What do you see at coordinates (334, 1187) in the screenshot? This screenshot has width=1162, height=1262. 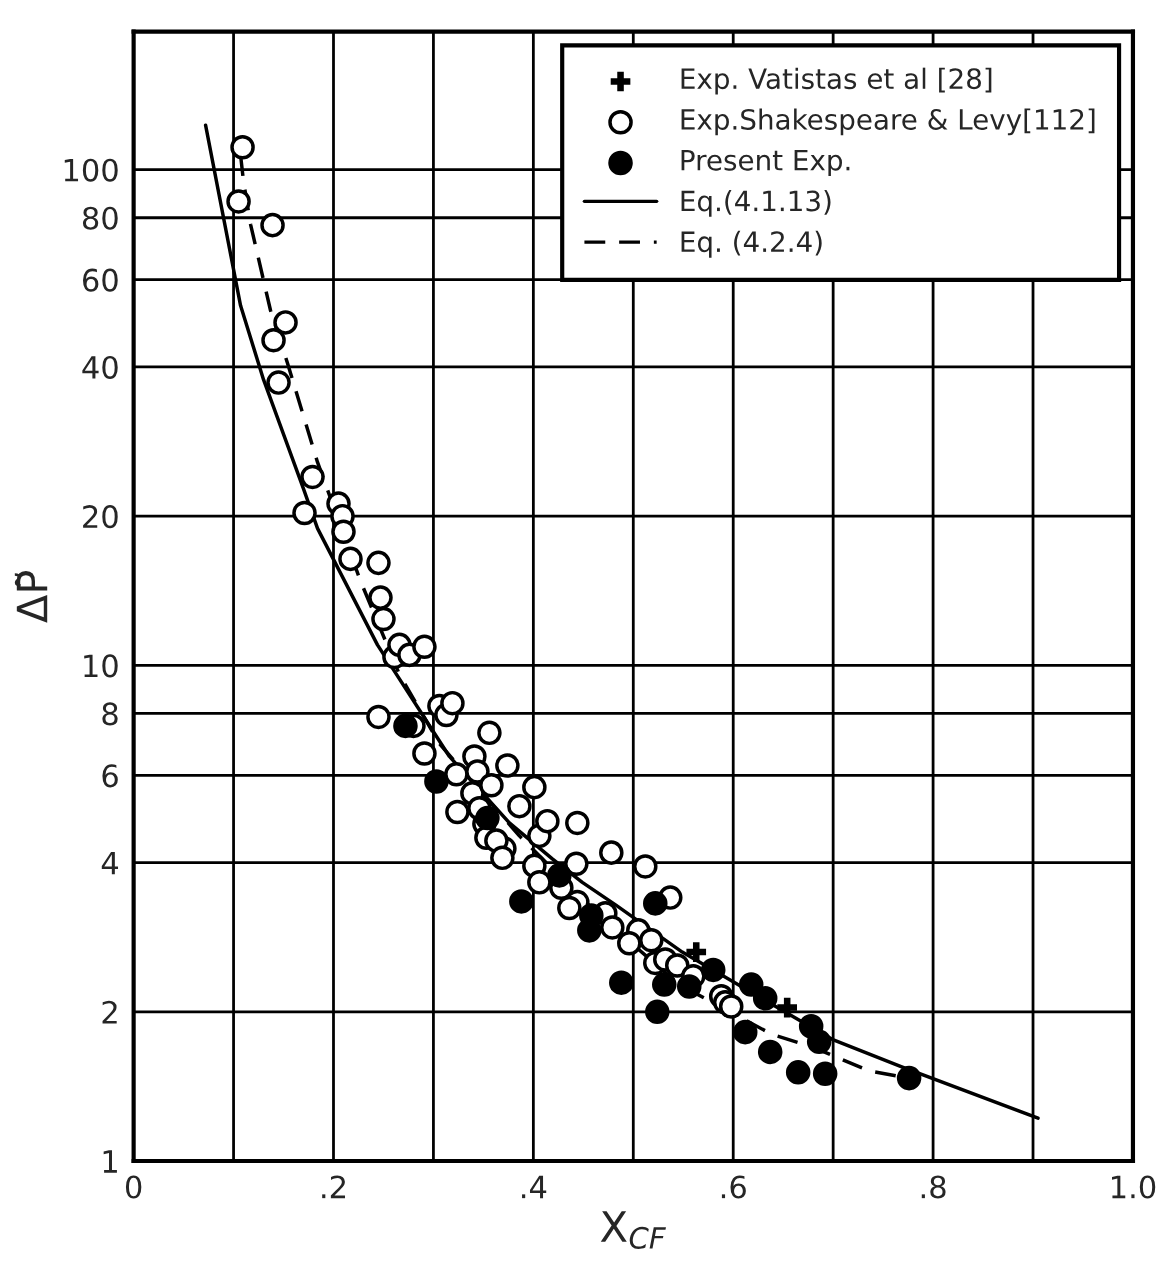 I see `x-tick-label: .2` at bounding box center [334, 1187].